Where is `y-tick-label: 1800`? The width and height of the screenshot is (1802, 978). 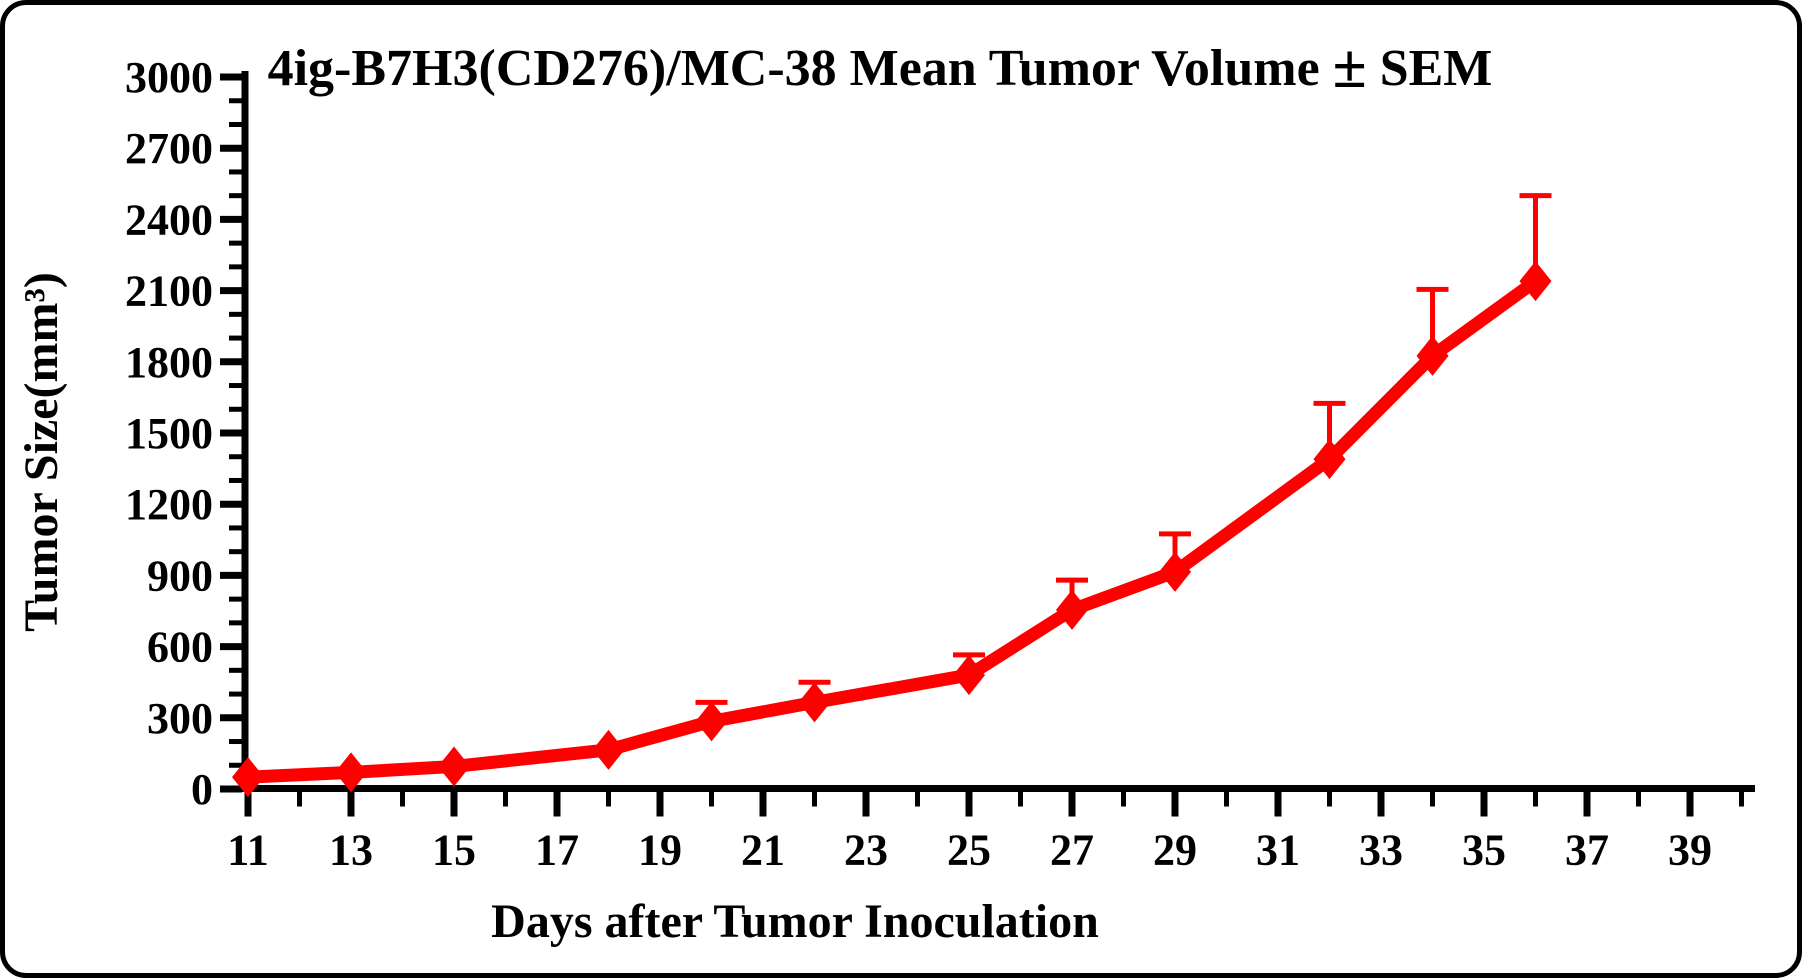
y-tick-label: 1800 is located at coordinates (169, 362).